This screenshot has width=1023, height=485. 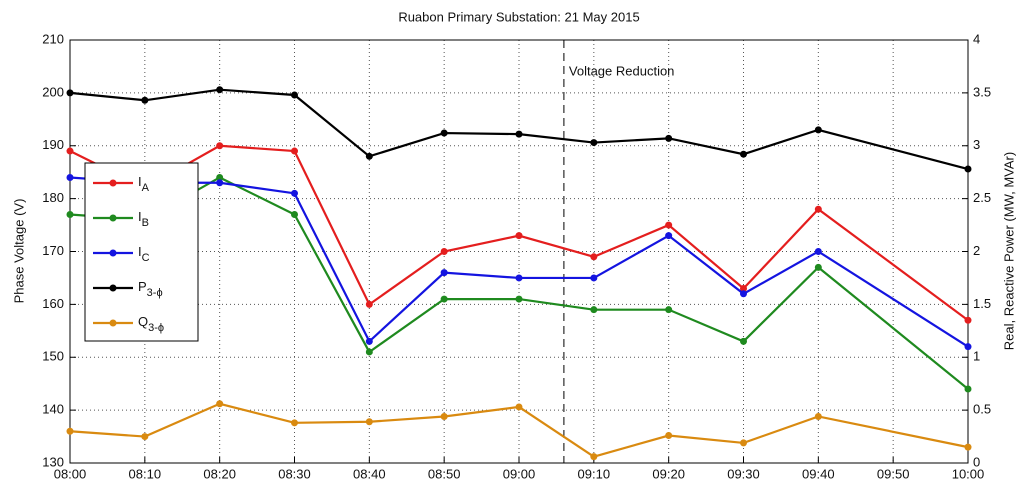 I want to click on chart-title: Ruabon Primary Substation: 21 May 2015, so click(x=518, y=16).